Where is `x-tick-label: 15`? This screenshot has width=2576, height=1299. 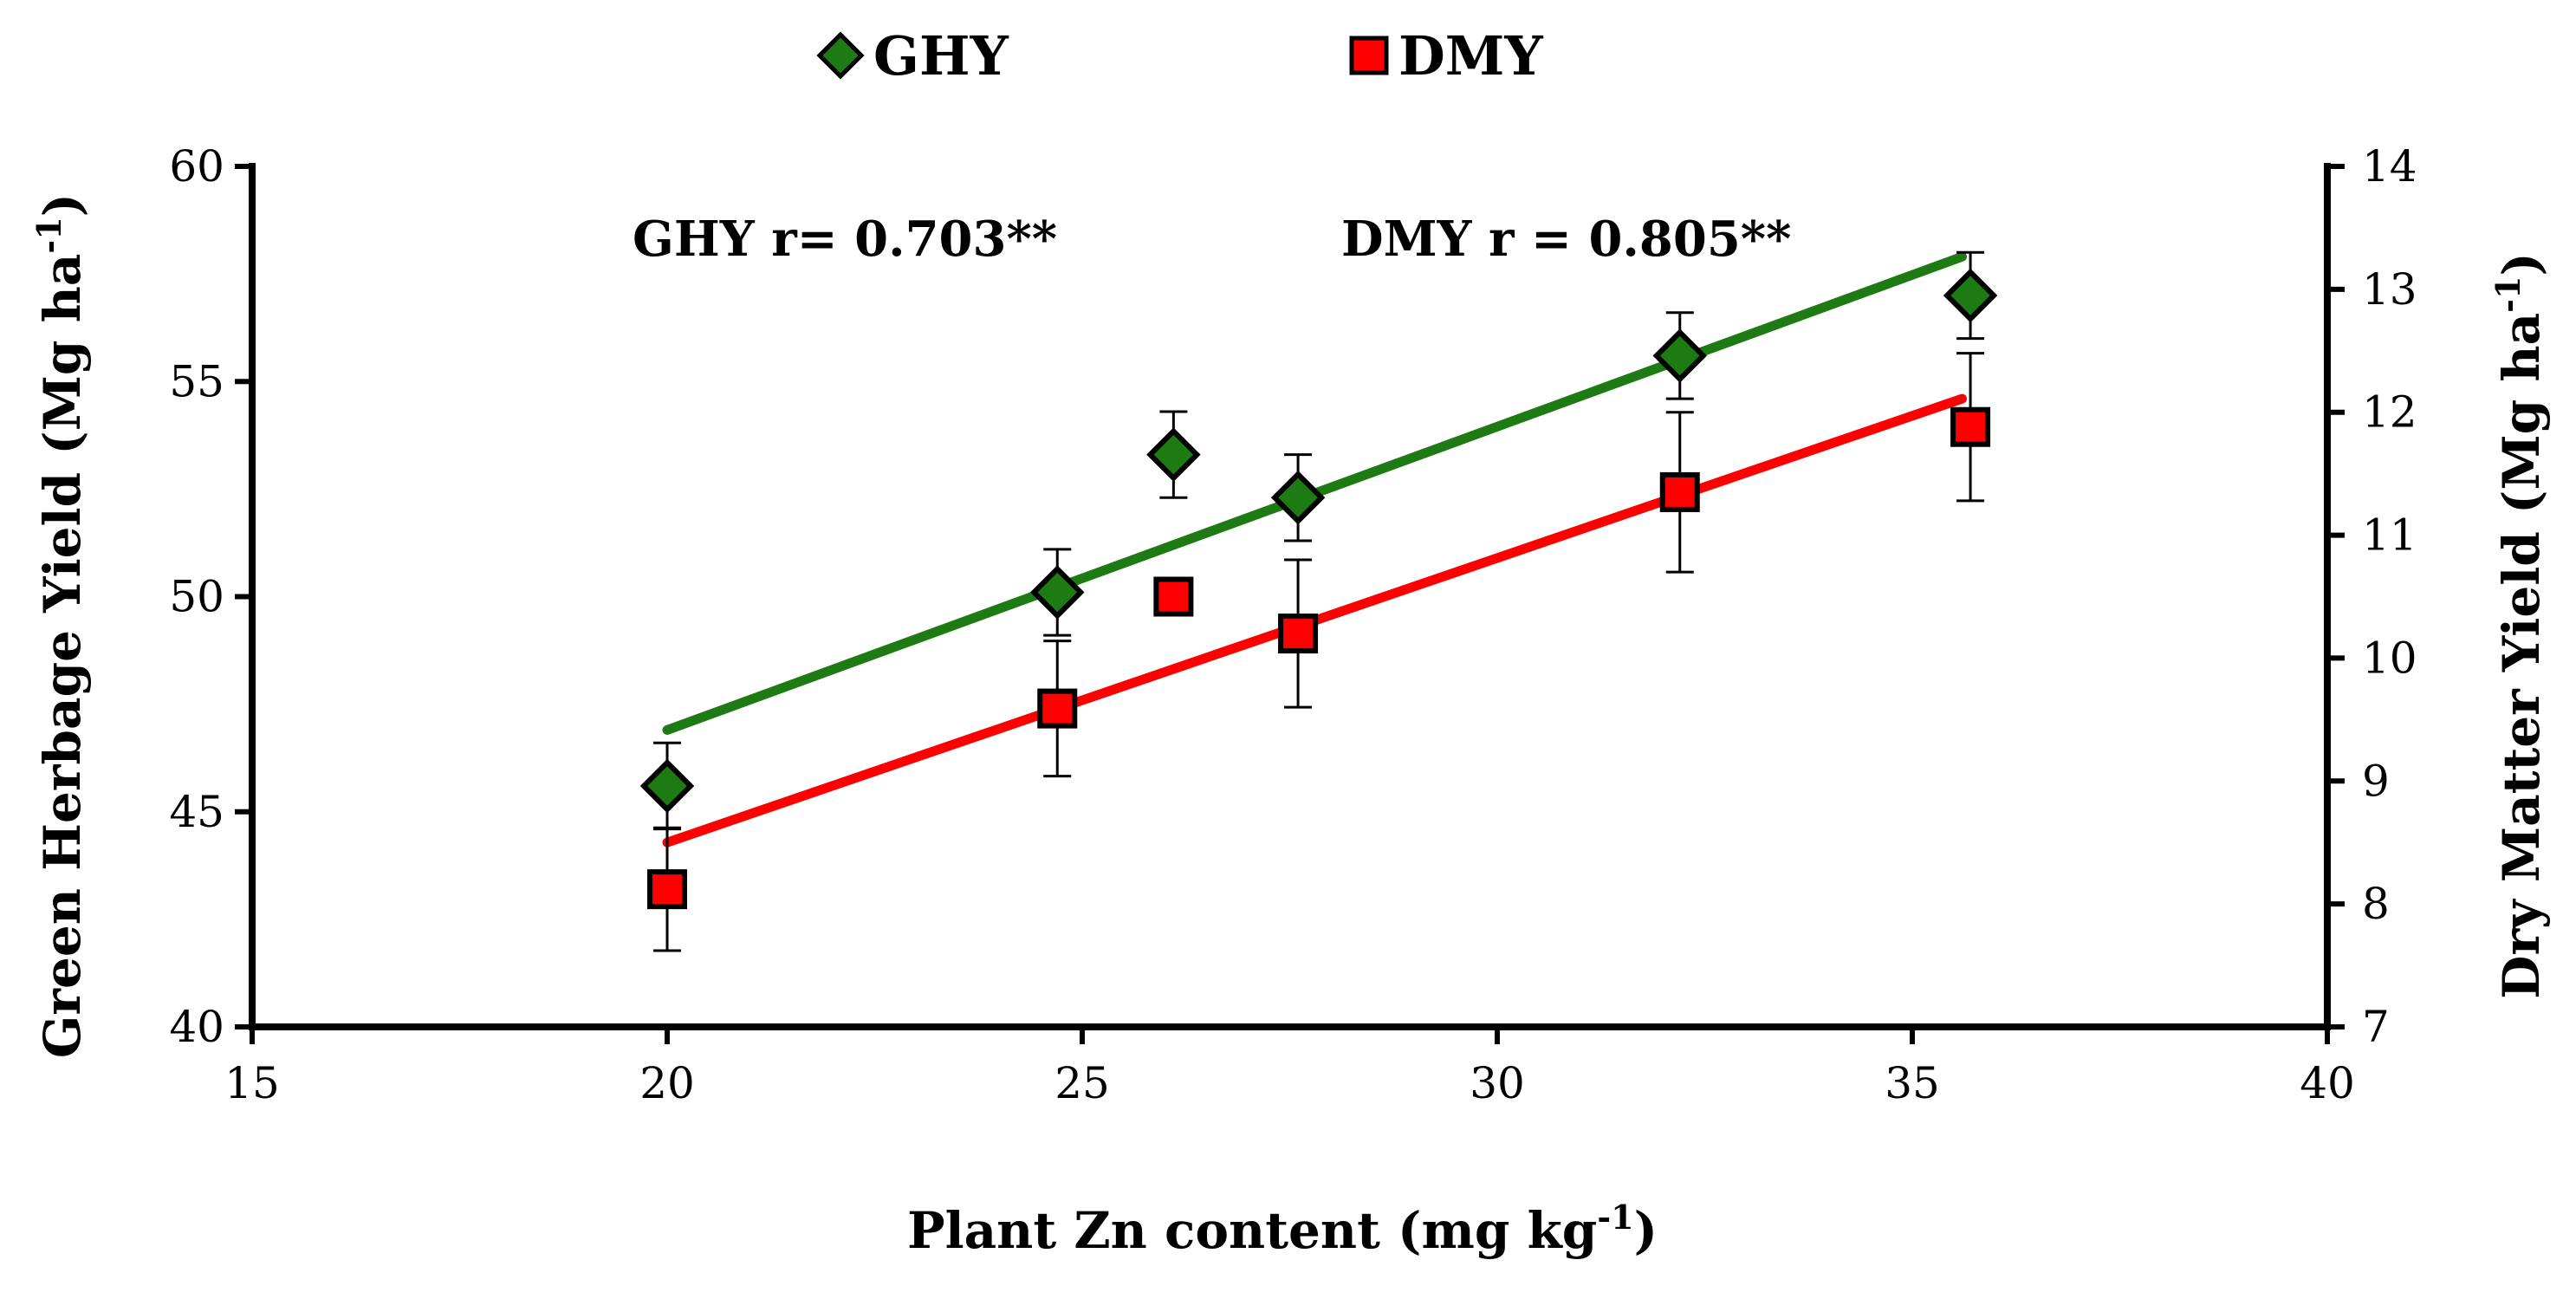 x-tick-label: 15 is located at coordinates (252, 1083).